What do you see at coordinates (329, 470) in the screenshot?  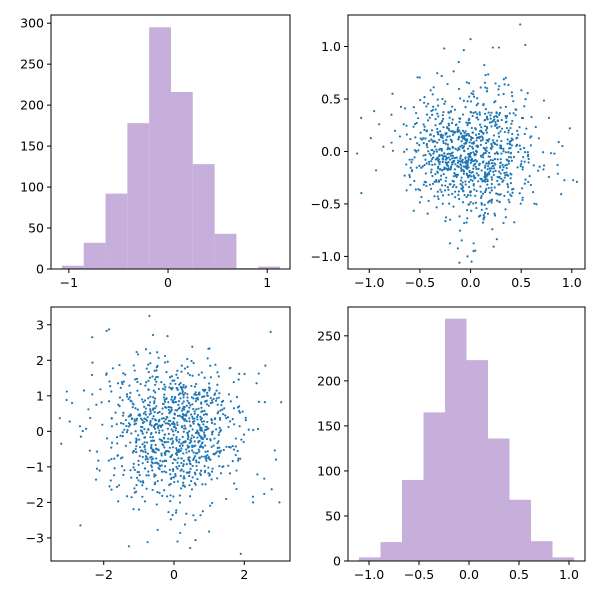 I see `bottom-right-y-tick-label: 100` at bounding box center [329, 470].